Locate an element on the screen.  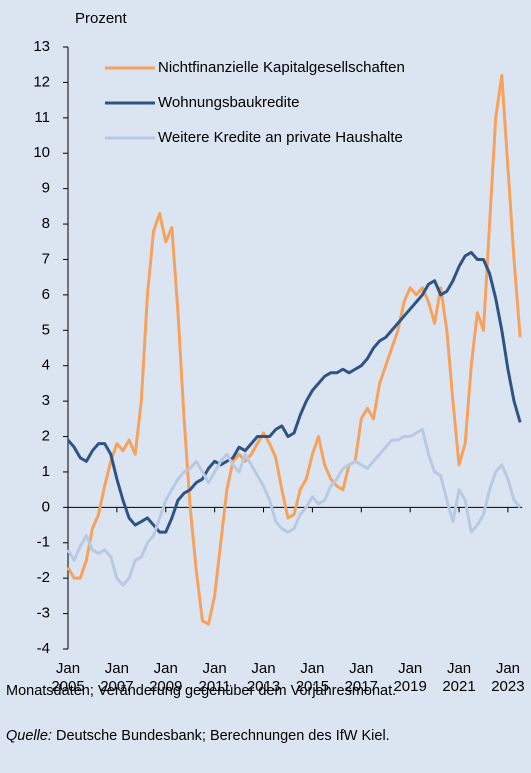
y-tick-label: -1 is located at coordinates (43, 542).